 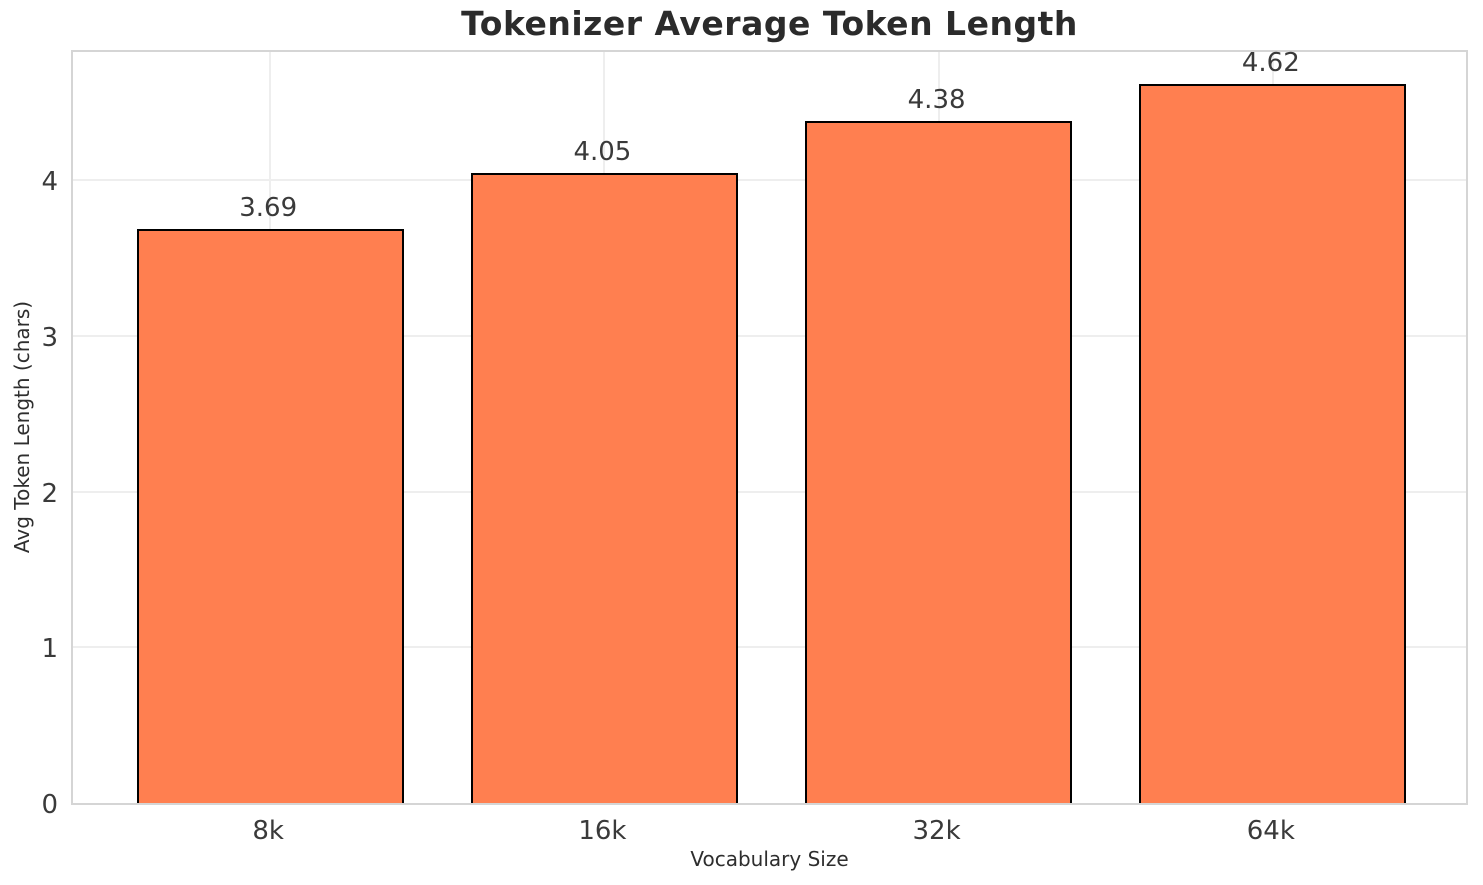 What do you see at coordinates (936, 100) in the screenshot?
I see `bar-value-label-32k: 4.38` at bounding box center [936, 100].